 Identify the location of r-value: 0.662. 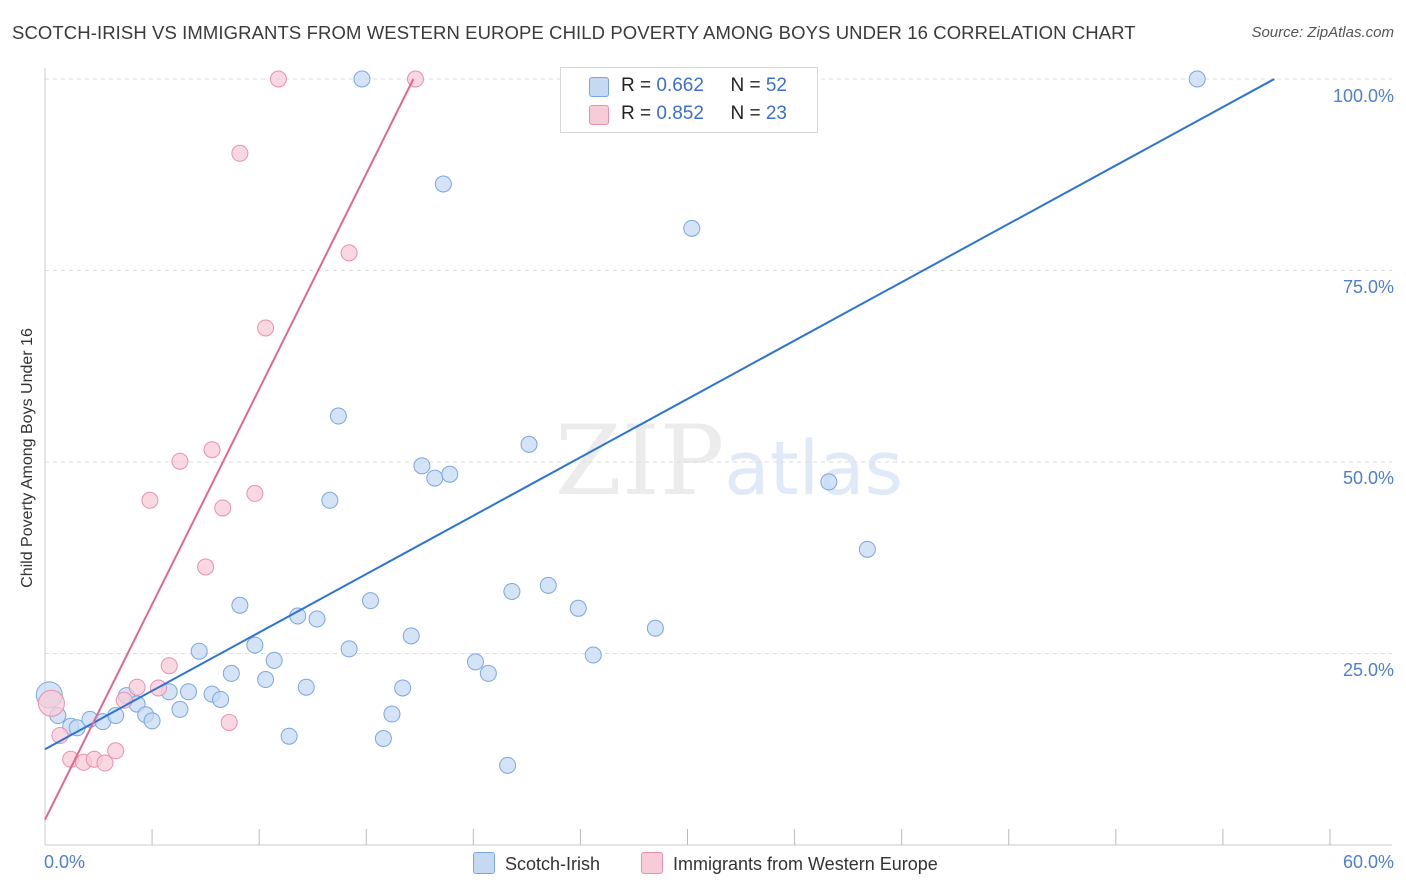
(680, 85).